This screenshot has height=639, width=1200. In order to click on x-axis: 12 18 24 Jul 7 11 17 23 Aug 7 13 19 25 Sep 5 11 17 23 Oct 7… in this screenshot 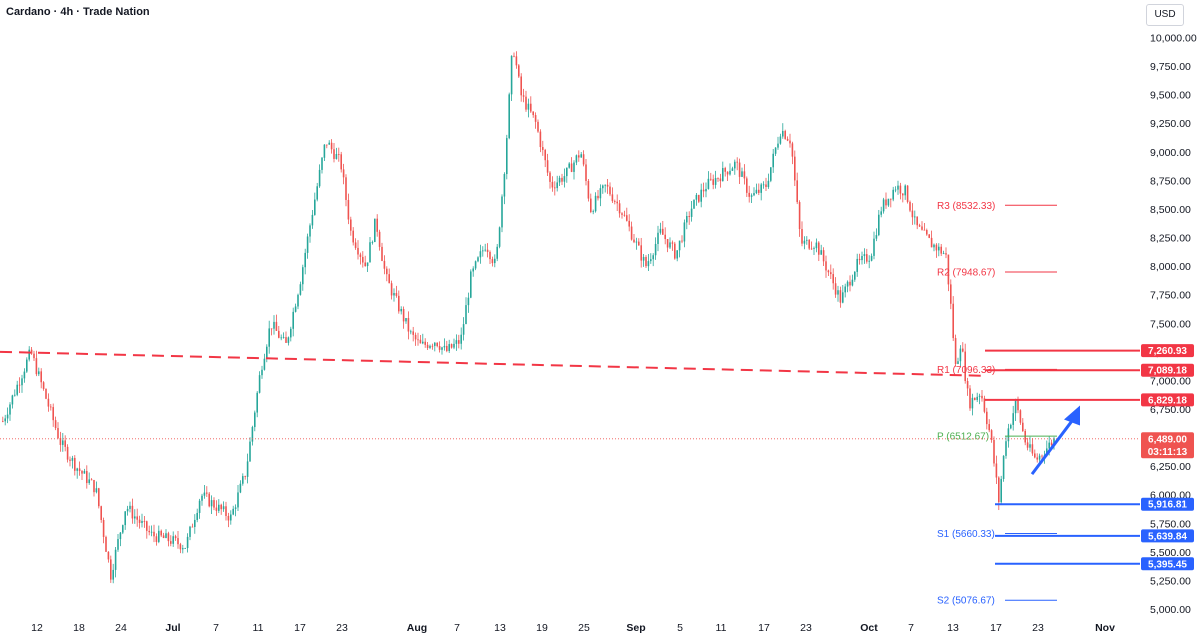, I will do `click(573, 628)`.